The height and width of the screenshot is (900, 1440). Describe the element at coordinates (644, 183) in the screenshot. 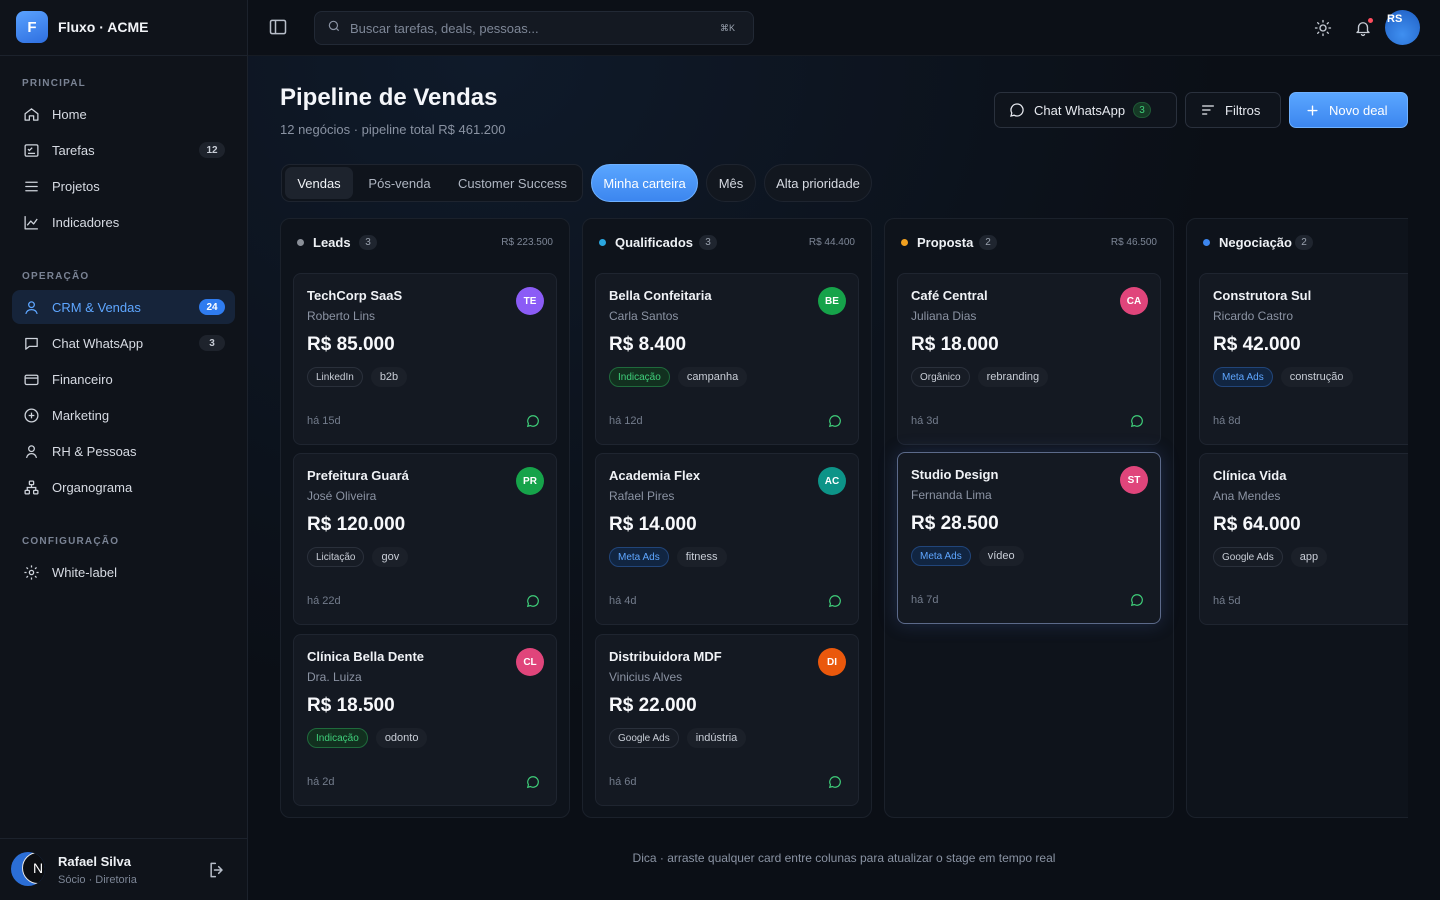

I see `filter-pill-minha-carteira: Minha carteira` at that location.